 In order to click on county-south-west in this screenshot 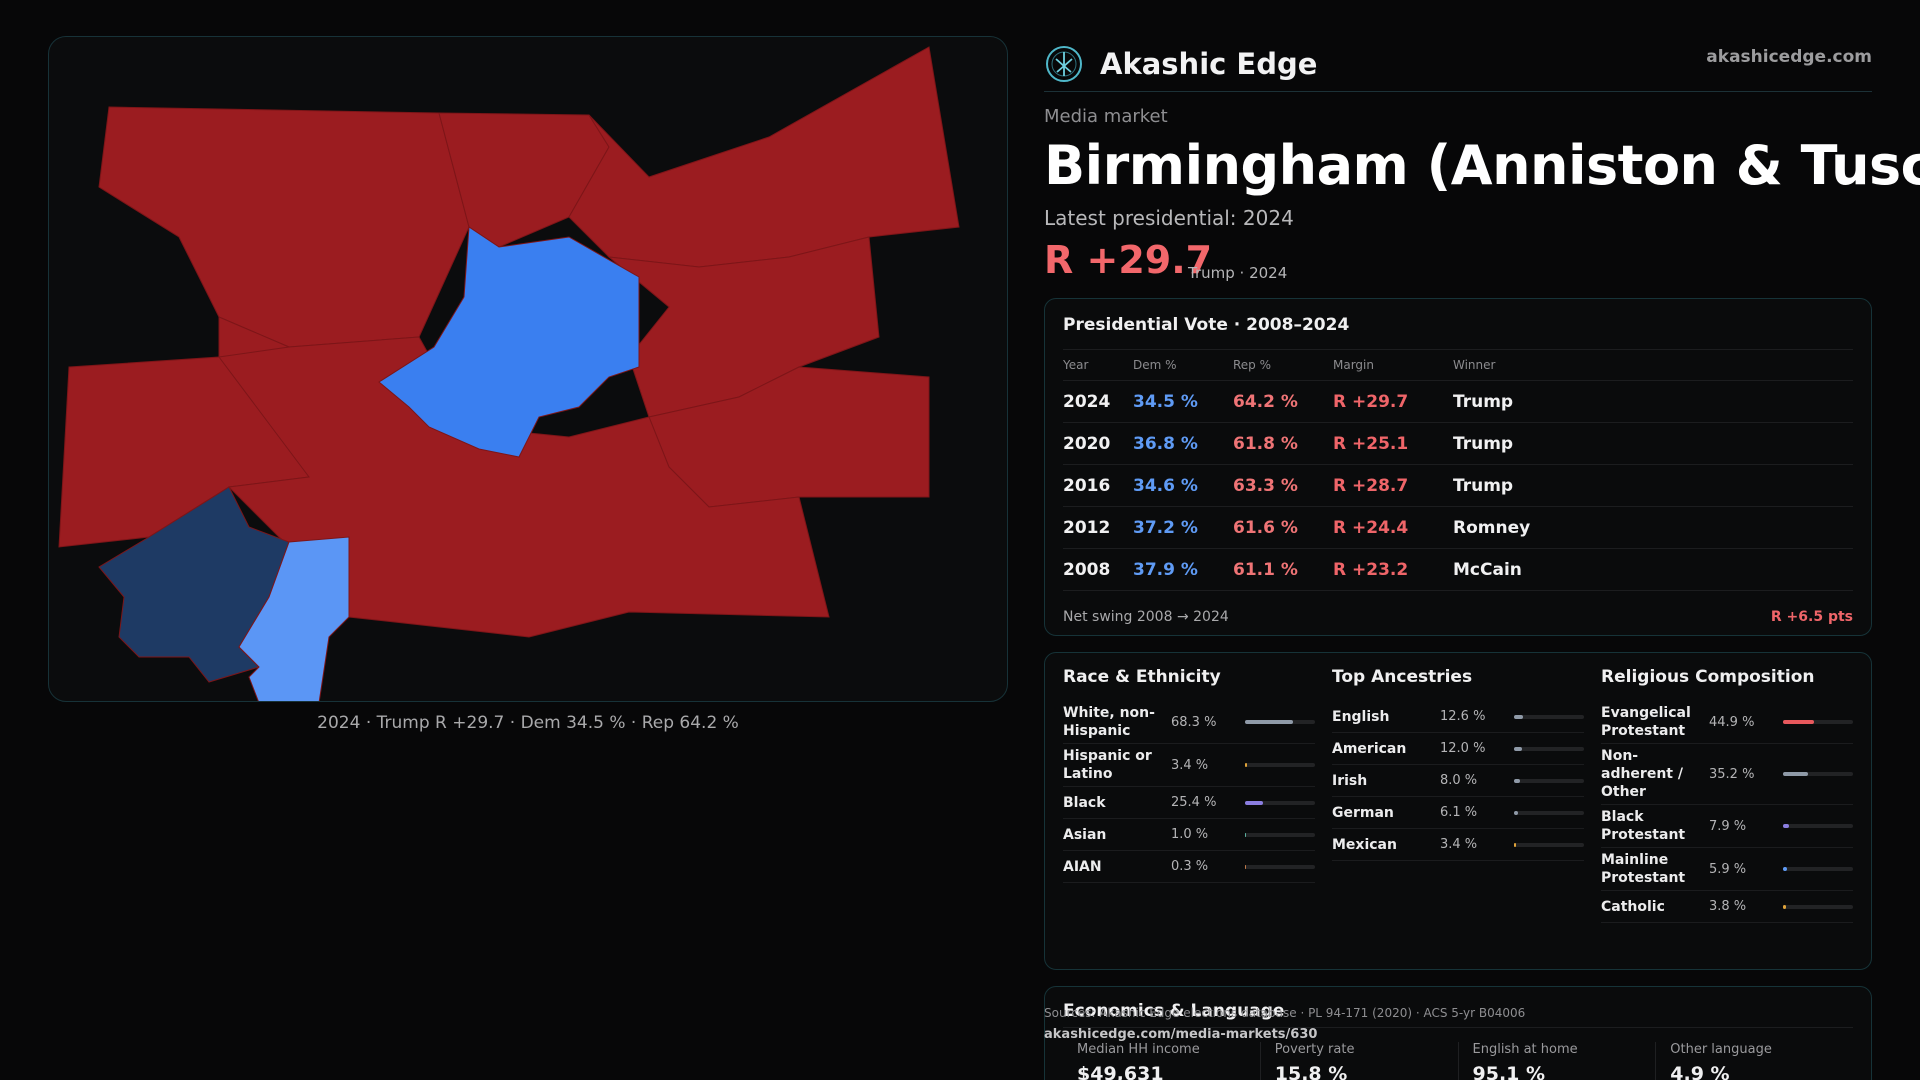, I will do `click(194, 584)`.